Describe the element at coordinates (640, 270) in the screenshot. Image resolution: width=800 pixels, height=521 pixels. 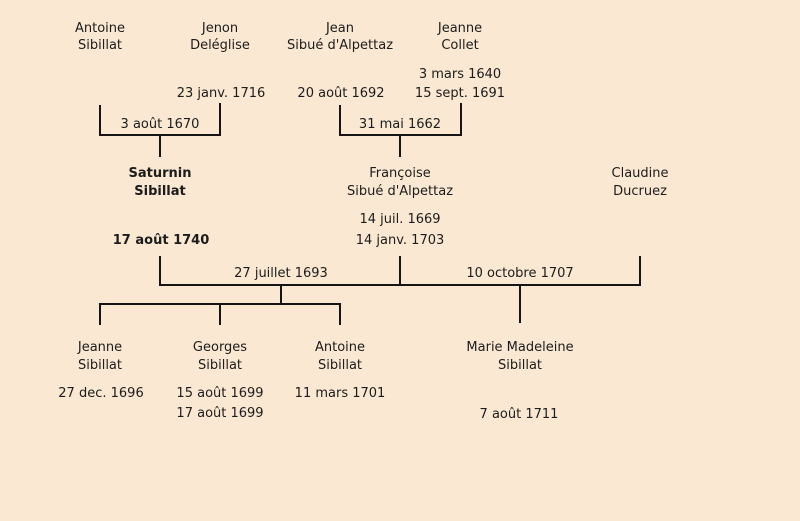
I see `claudine-descent-line` at that location.